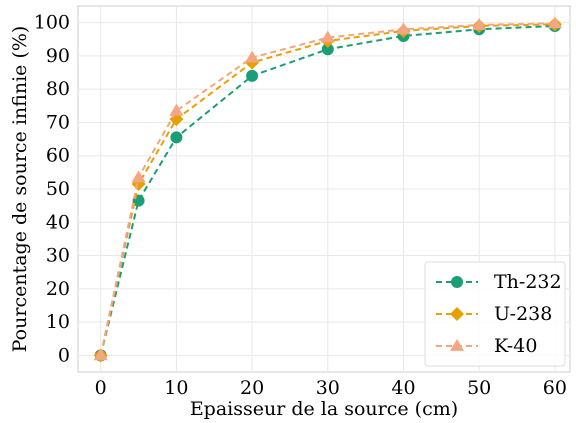 The width and height of the screenshot is (576, 423). What do you see at coordinates (20, 189) in the screenshot?
I see `y-axis-label: Pourcentage de source infinie (%)` at bounding box center [20, 189].